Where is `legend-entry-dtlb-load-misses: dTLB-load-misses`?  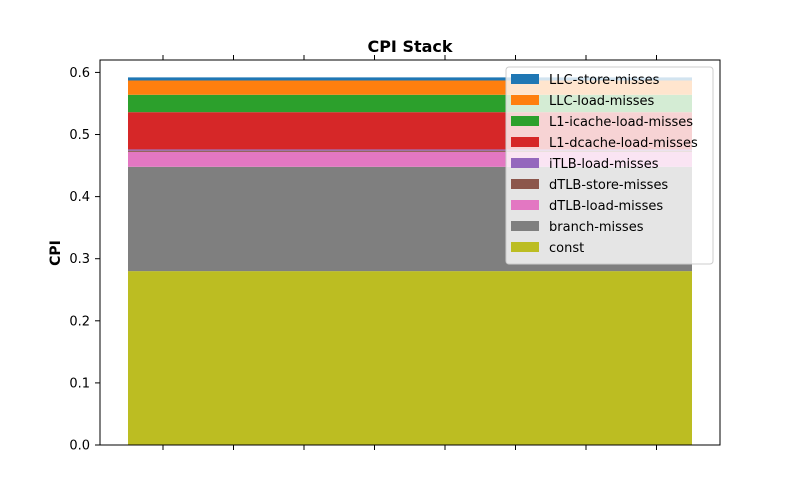 legend-entry-dtlb-load-misses: dTLB-load-misses is located at coordinates (587, 206).